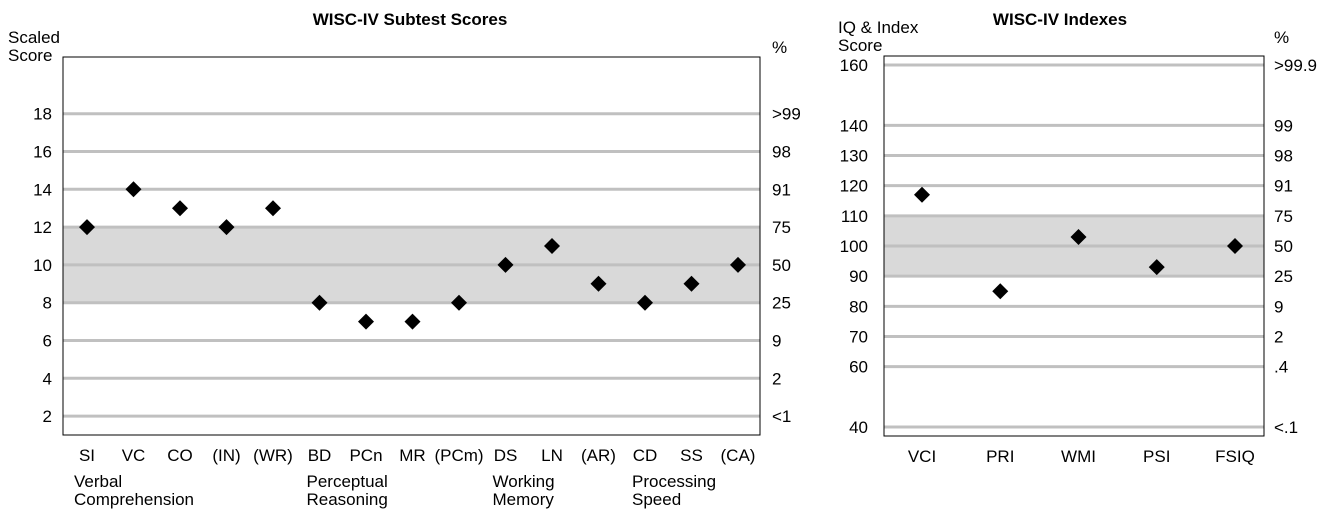  I want to click on subtest-x-tick-label: SI, so click(87, 455).